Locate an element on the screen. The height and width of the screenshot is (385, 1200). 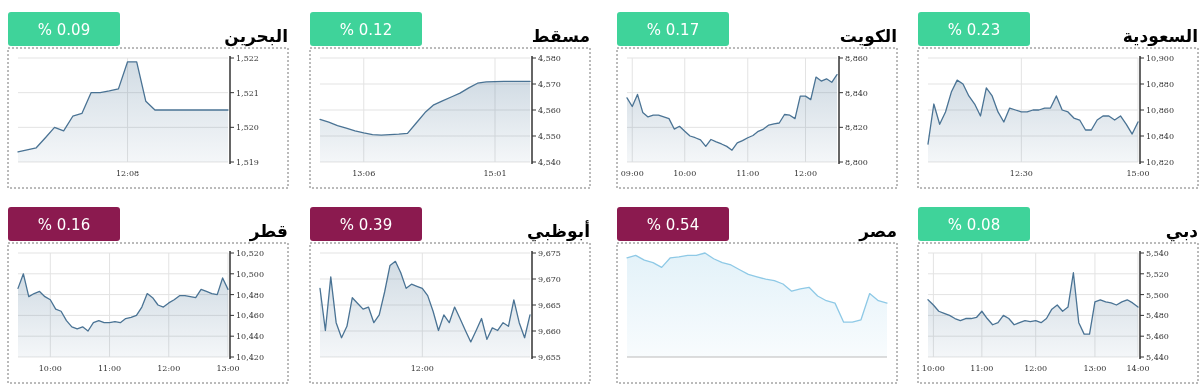
y-tick-label: 5,500 is located at coordinates (1157, 295).